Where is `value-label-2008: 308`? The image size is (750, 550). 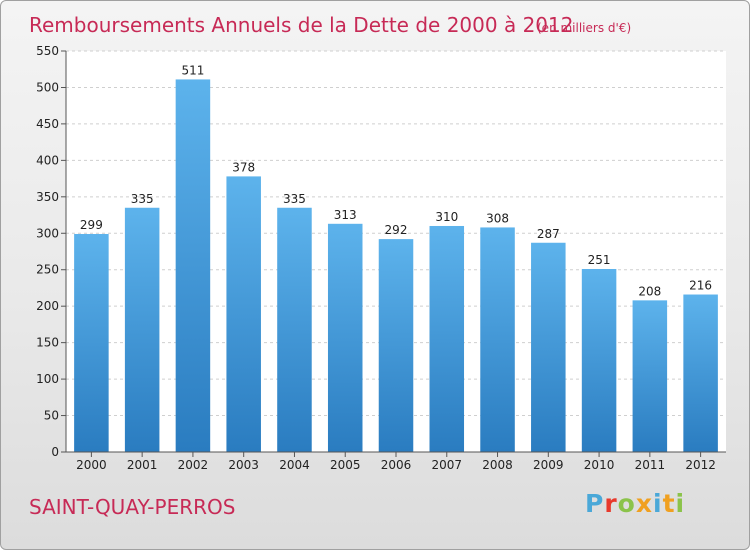 value-label-2008: 308 is located at coordinates (497, 218).